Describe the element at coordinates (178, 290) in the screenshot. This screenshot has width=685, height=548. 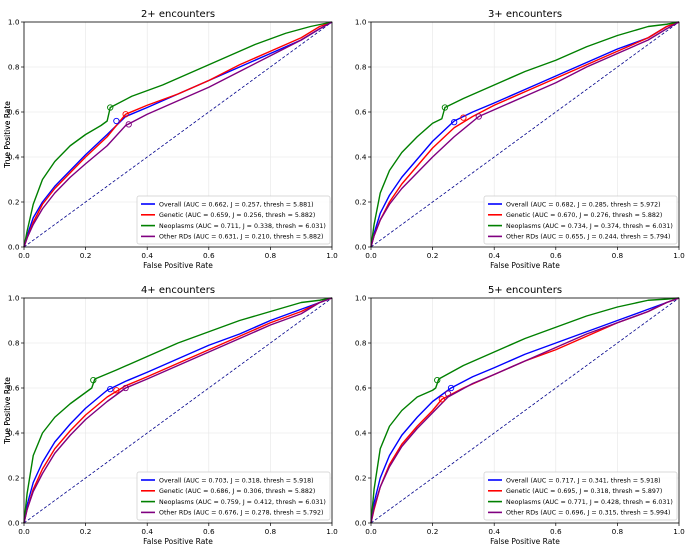
I see `chart-title: 4+ encounters` at that location.